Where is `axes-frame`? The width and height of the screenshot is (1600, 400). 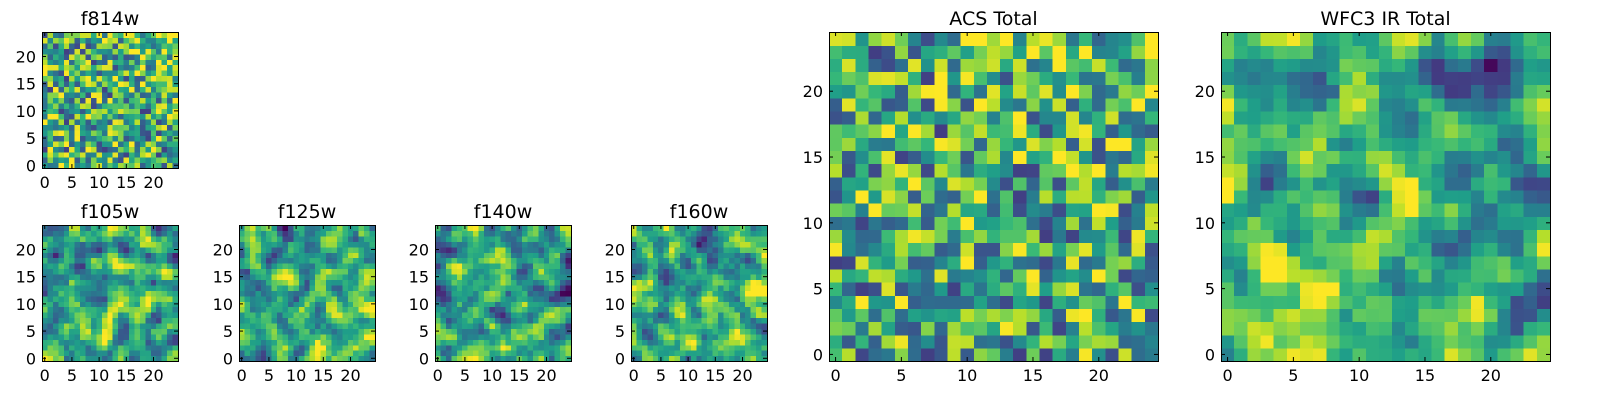 axes-frame is located at coordinates (503, 293).